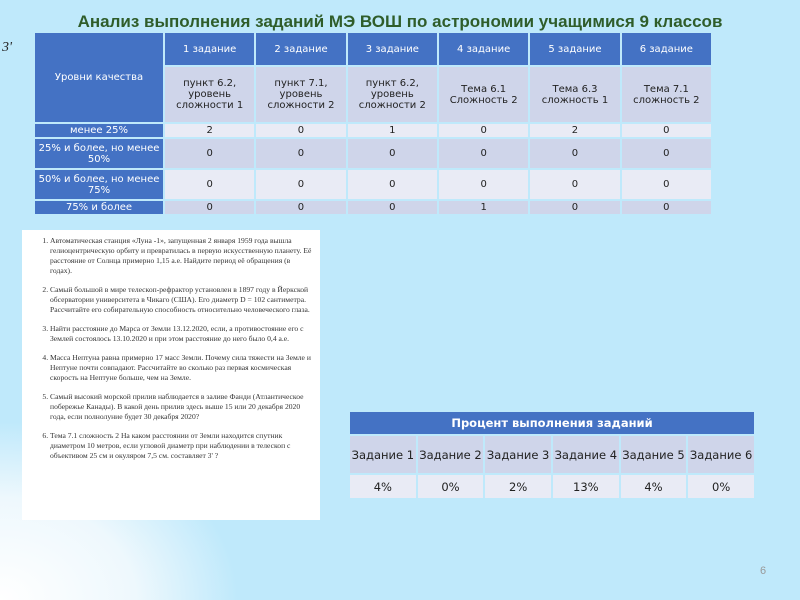  What do you see at coordinates (483, 94) in the screenshot?
I see `topic-cell: Тема 6.1 Сложность 2` at bounding box center [483, 94].